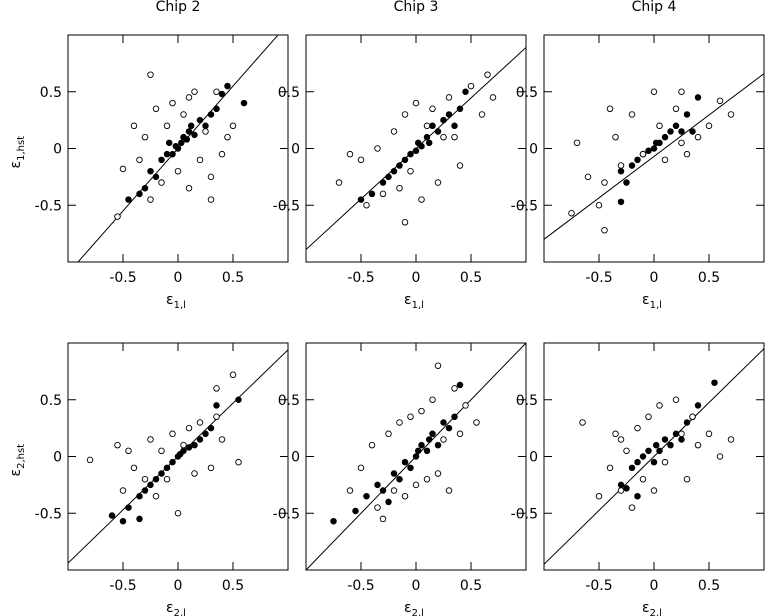 The image size is (765, 616). I want to click on x-tick-label: -0.5, so click(360, 278).